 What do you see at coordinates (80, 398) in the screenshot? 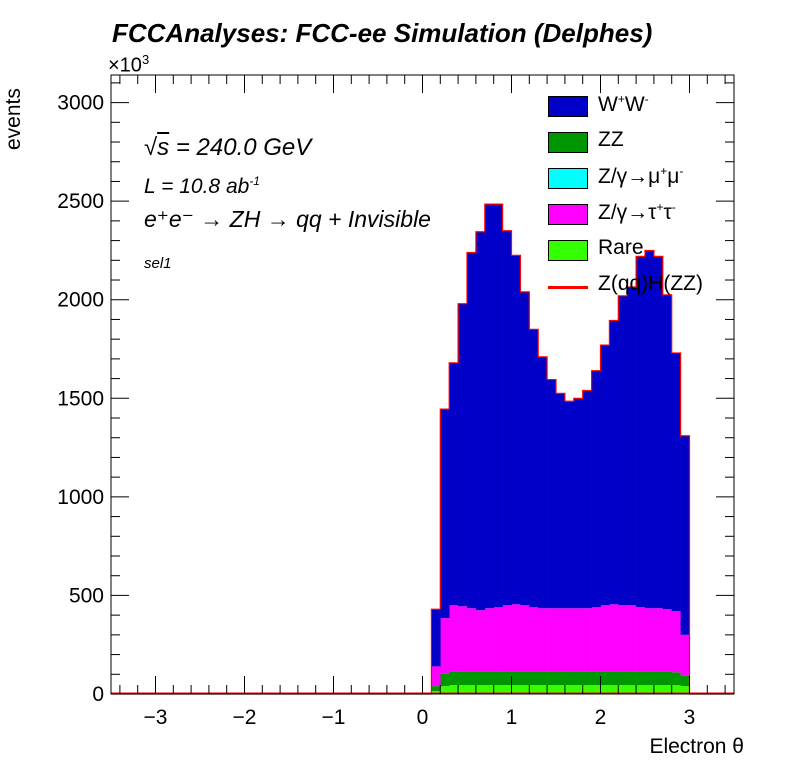
I see `y-tick-label: 1500` at bounding box center [80, 398].